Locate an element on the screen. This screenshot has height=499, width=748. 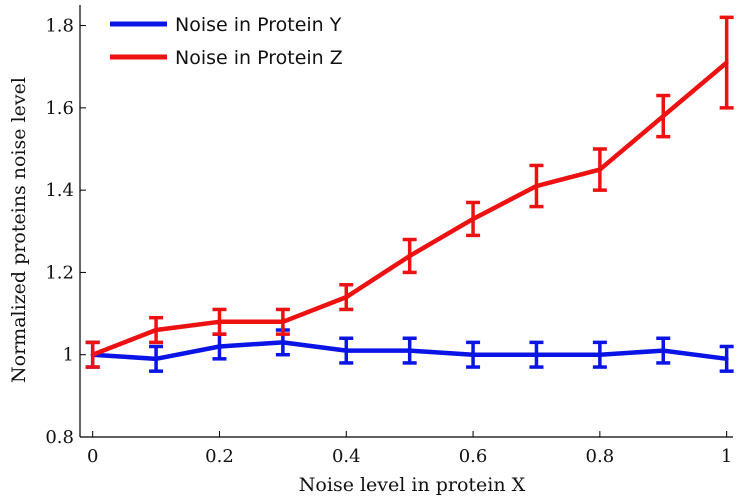
x-tick-label: 0.4 is located at coordinates (346, 456).